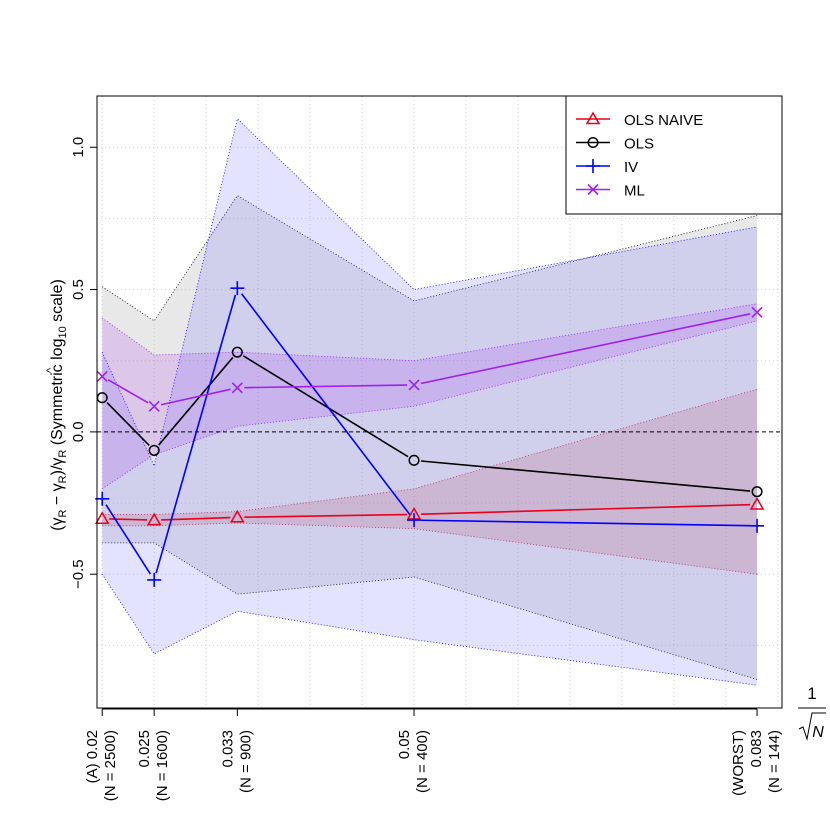  I want to click on y-axis: −0.5 0.0 0.5 1.0, so click(84, 363).